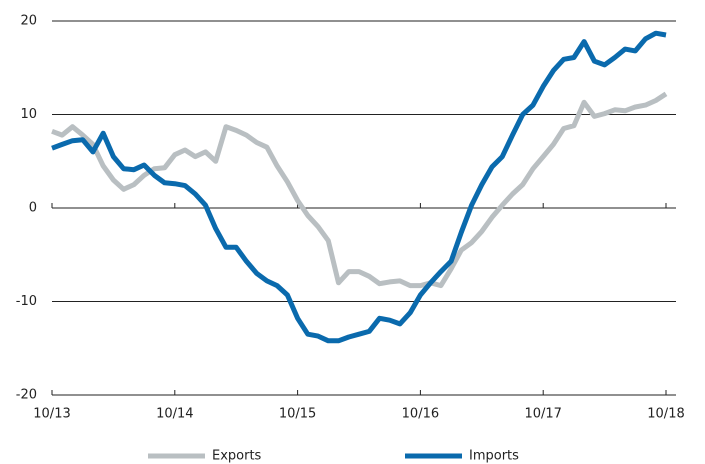 This screenshot has height=464, width=705. I want to click on y-tick-label: 10, so click(28, 114).